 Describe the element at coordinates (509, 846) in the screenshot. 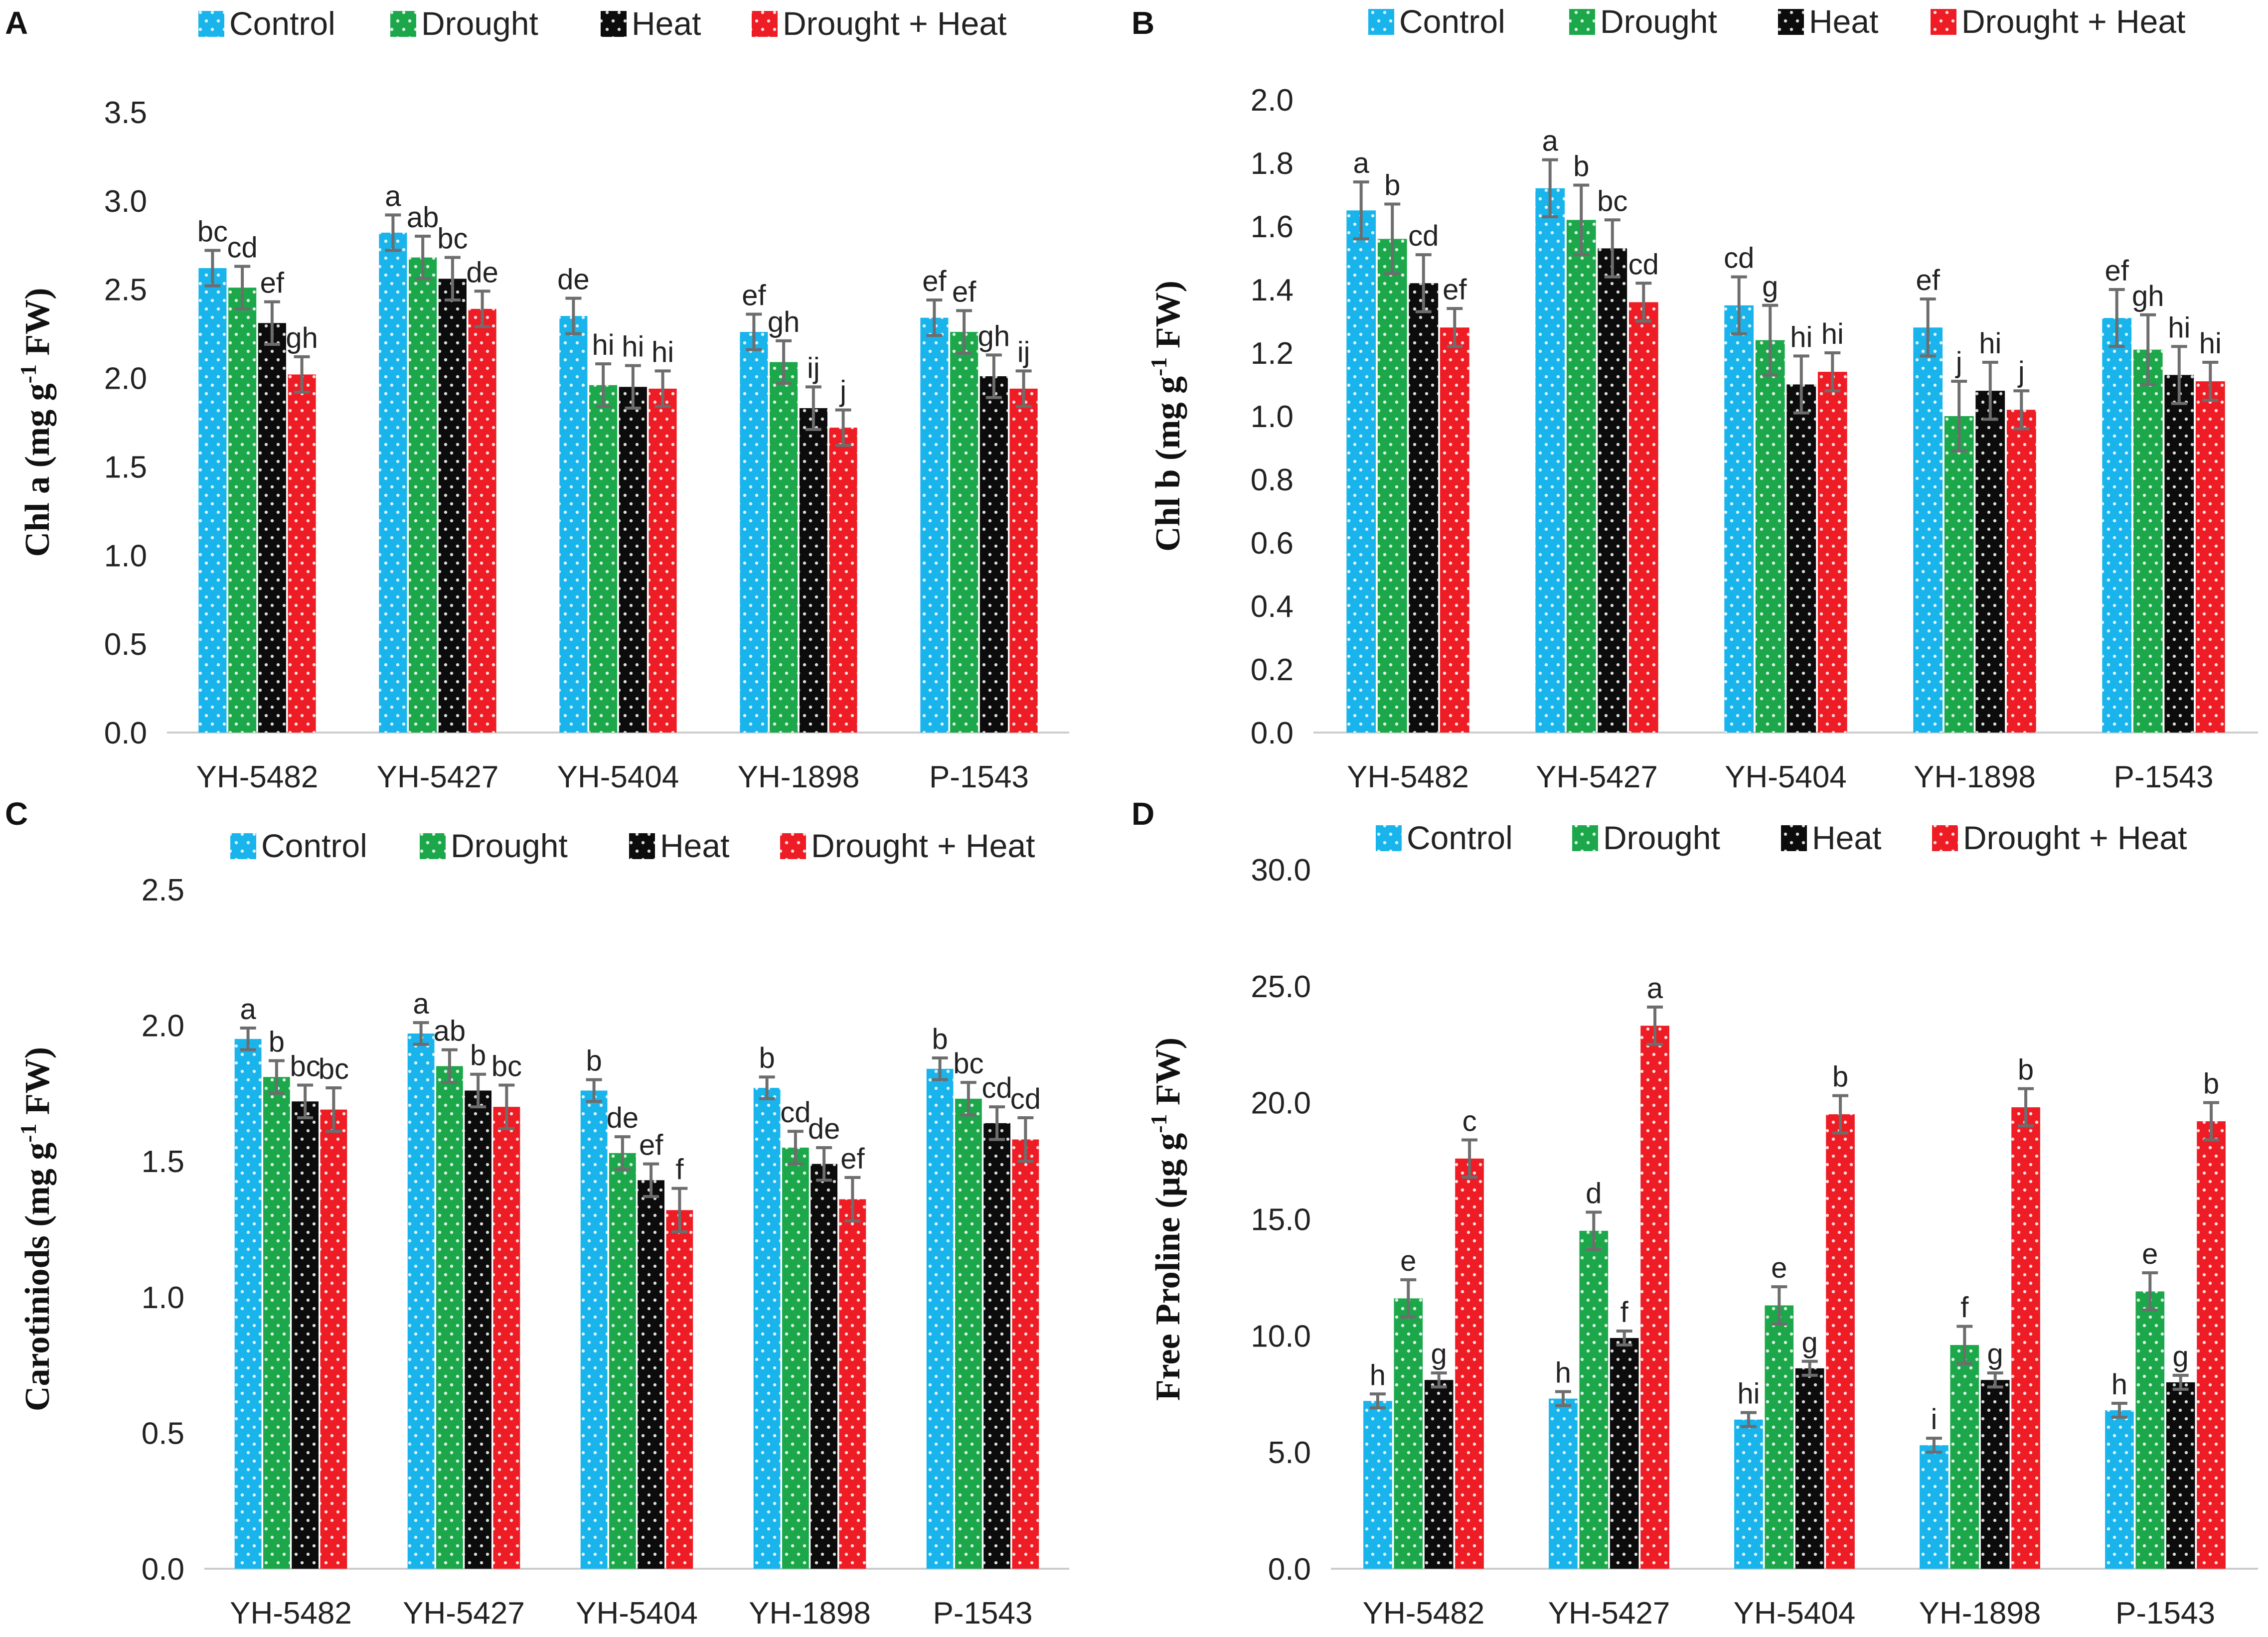

I see `legend-label: Drought` at that location.